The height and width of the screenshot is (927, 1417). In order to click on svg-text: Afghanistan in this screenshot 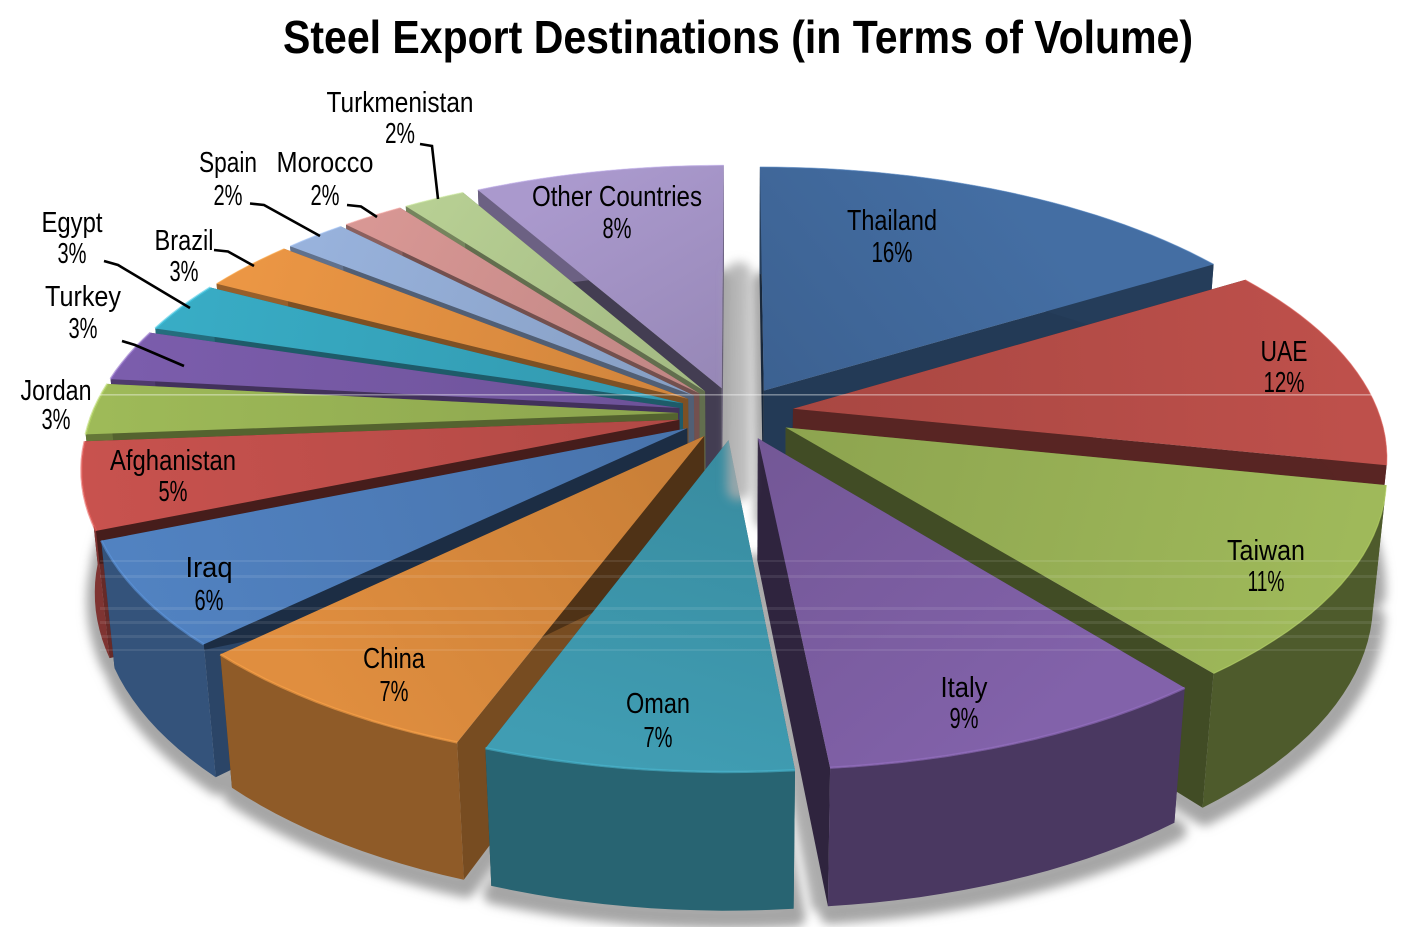, I will do `click(173, 461)`.